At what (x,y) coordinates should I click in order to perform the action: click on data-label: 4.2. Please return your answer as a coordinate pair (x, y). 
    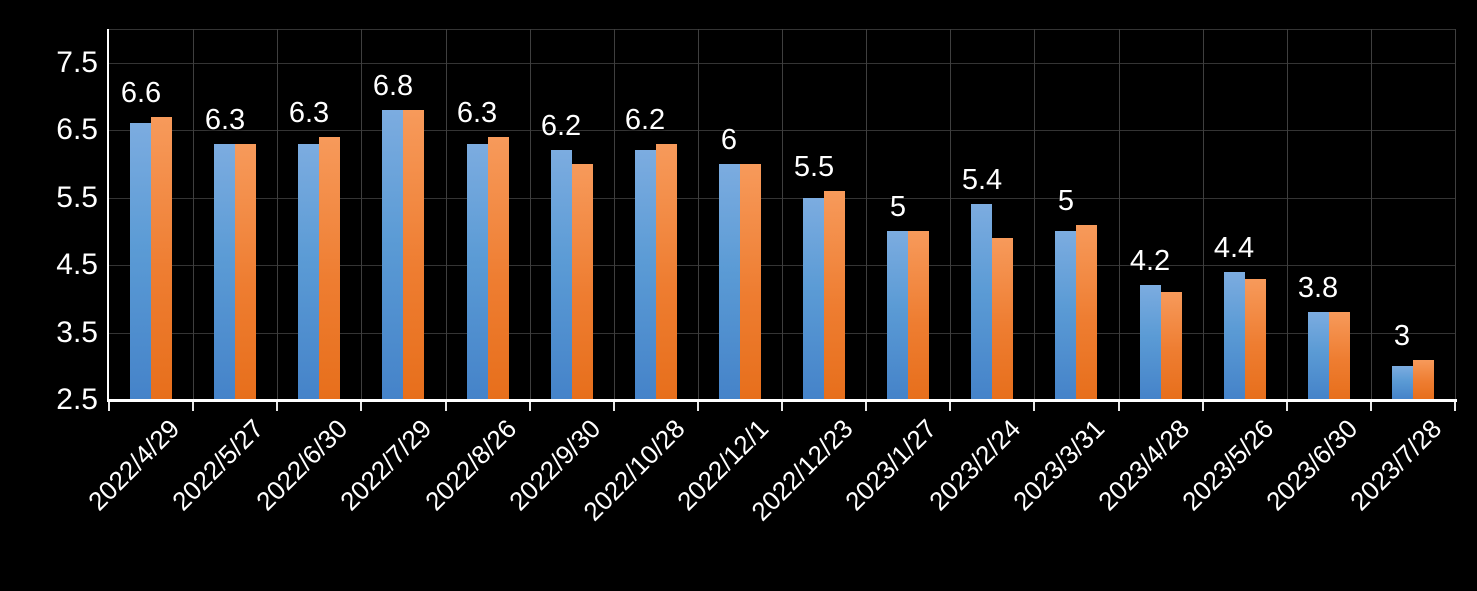
    Looking at the image, I should click on (1150, 261).